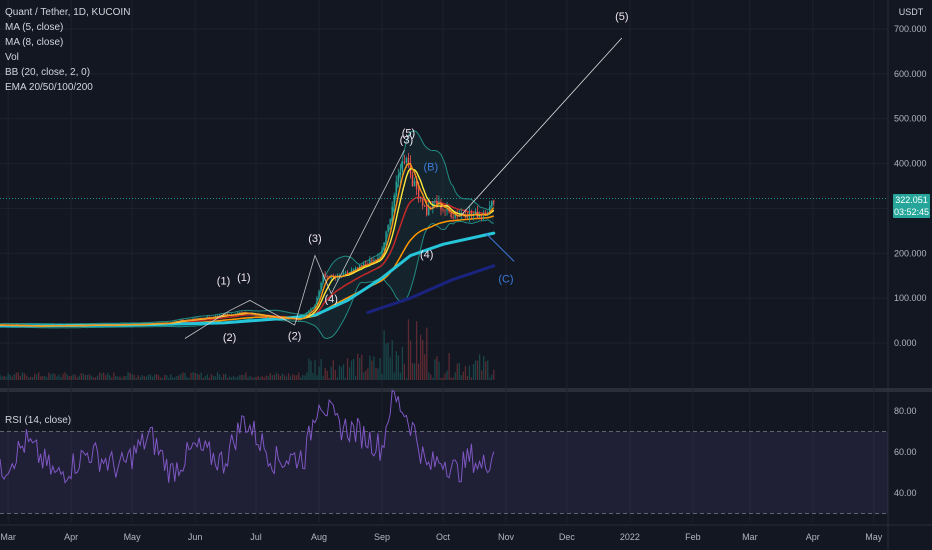 The image size is (932, 550). Describe the element at coordinates (911, 12) in the screenshot. I see `currency-label: USDT` at that location.